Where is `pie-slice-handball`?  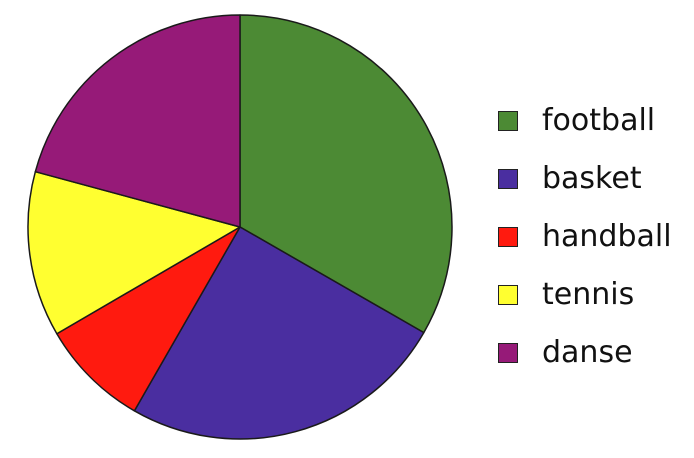
pie-slice-handball is located at coordinates (148, 319).